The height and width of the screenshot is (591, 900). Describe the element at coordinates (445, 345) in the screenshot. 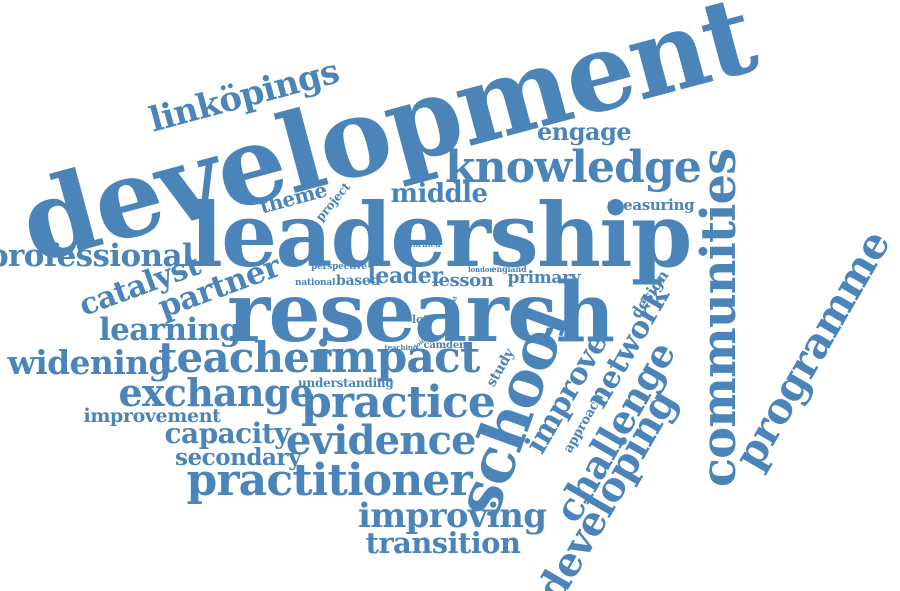

I see `word-camden: camden` at that location.